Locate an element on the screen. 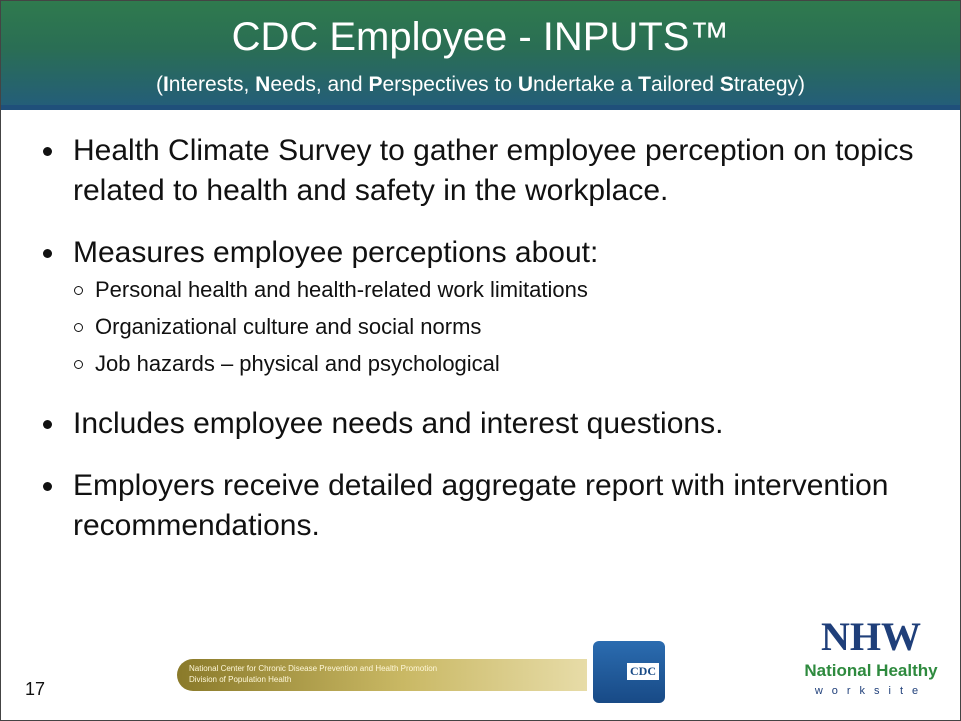 This screenshot has width=961, height=721. cdc-logo: CDC is located at coordinates (629, 672).